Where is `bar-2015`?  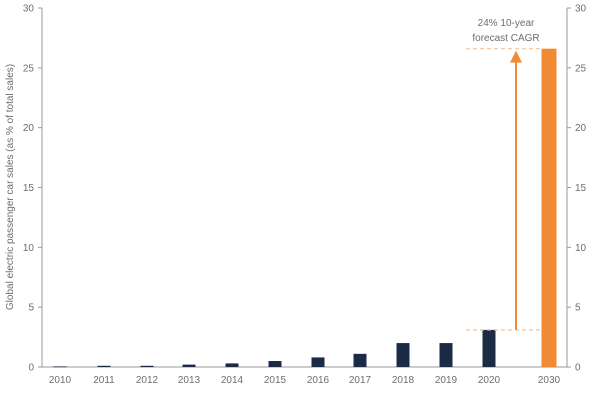
bar-2015 is located at coordinates (275, 364).